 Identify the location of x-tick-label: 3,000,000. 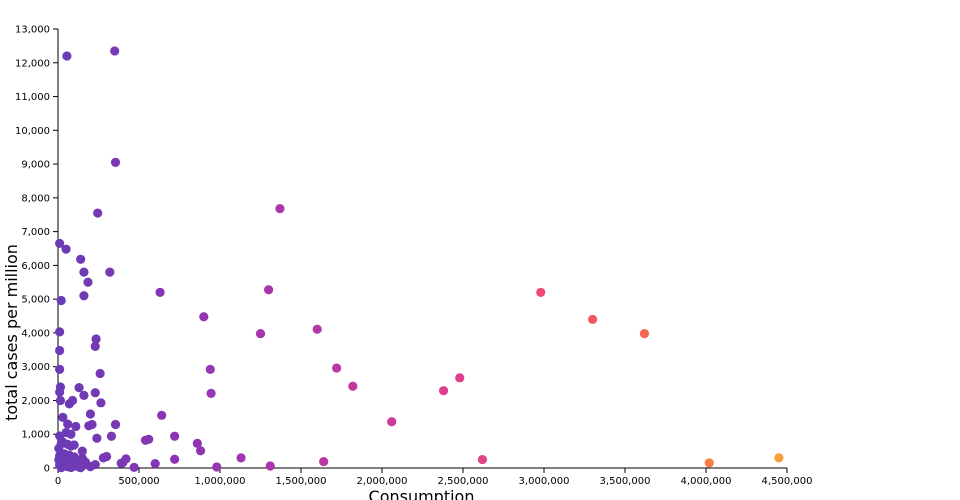
(544, 481).